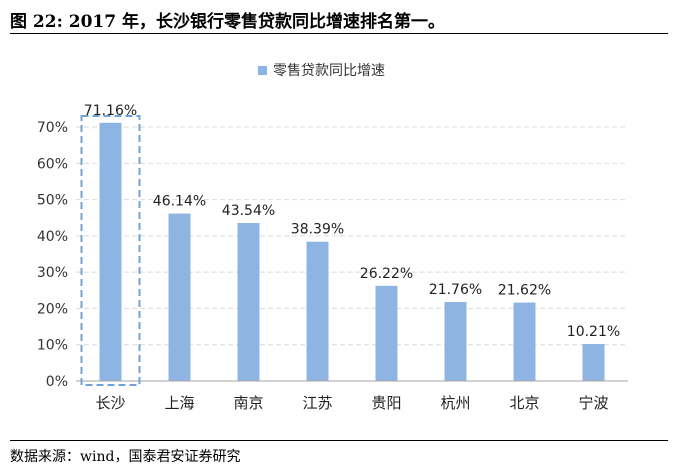 This screenshot has width=678, height=474. What do you see at coordinates (52, 346) in the screenshot?
I see `y-tick-label: 10%` at bounding box center [52, 346].